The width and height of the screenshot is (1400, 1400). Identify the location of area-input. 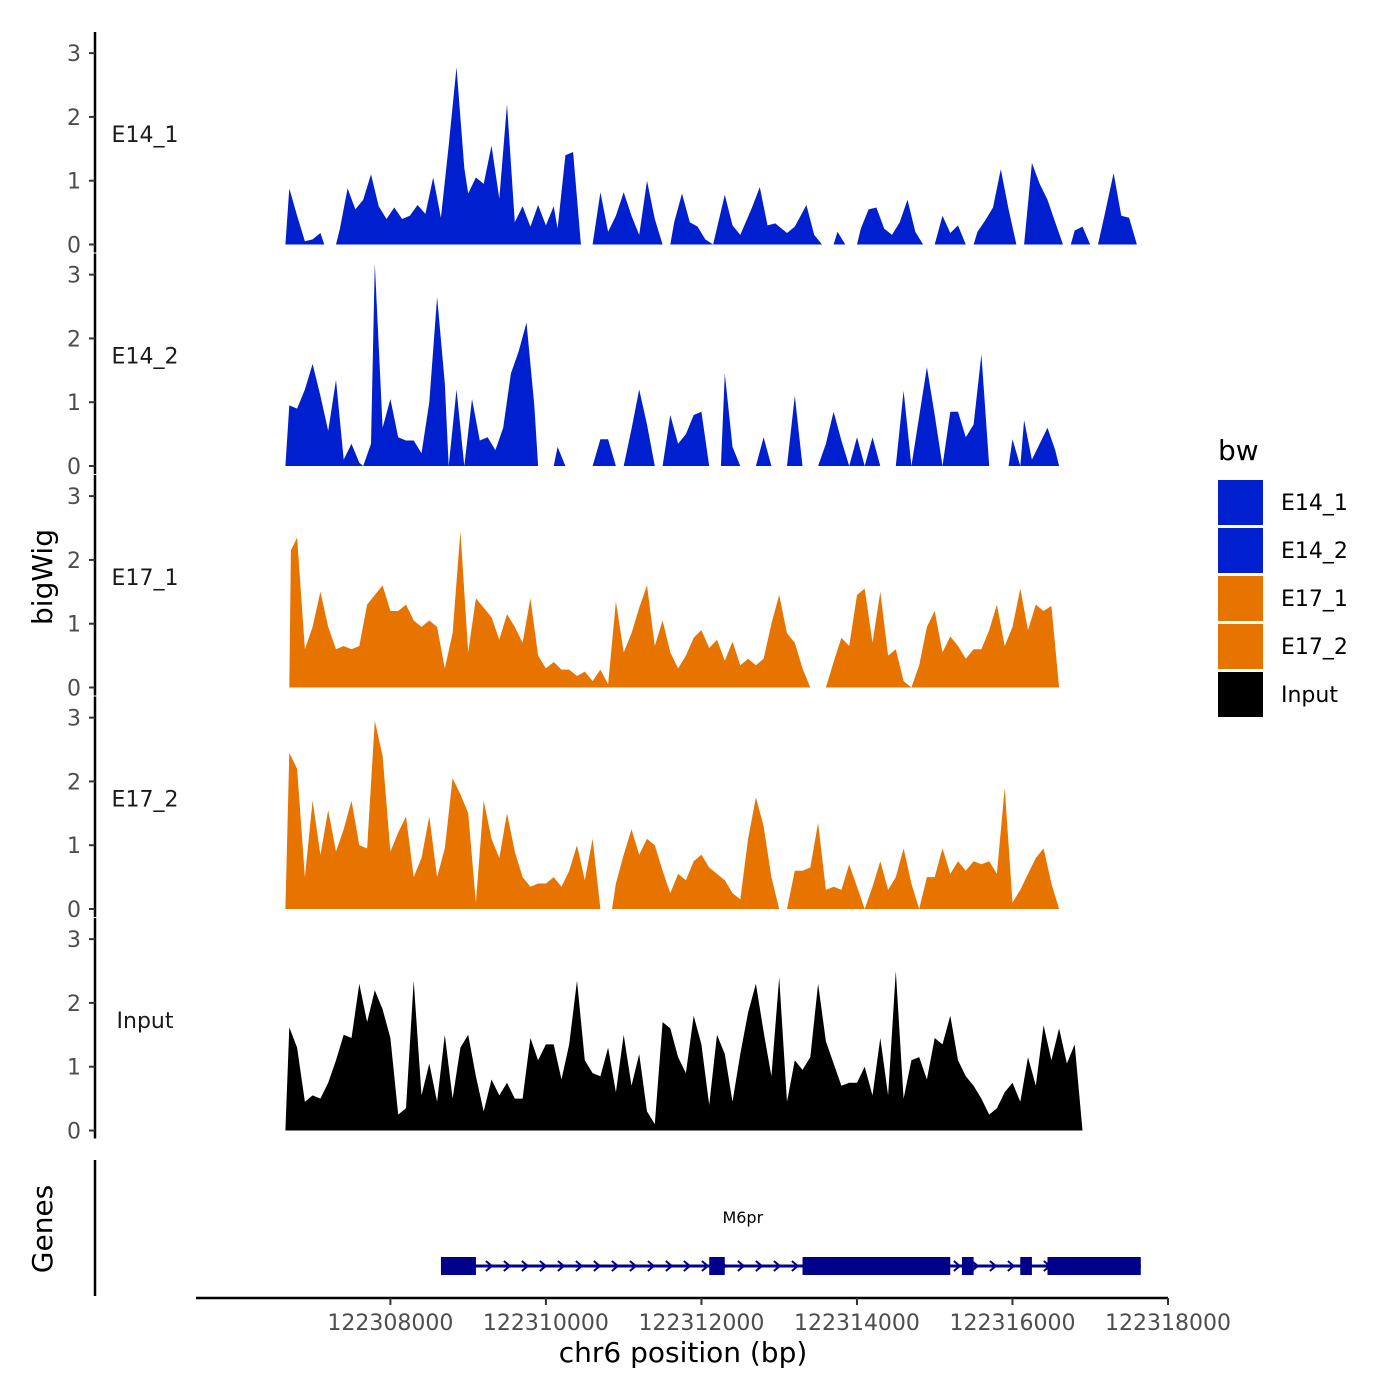
(684, 1051).